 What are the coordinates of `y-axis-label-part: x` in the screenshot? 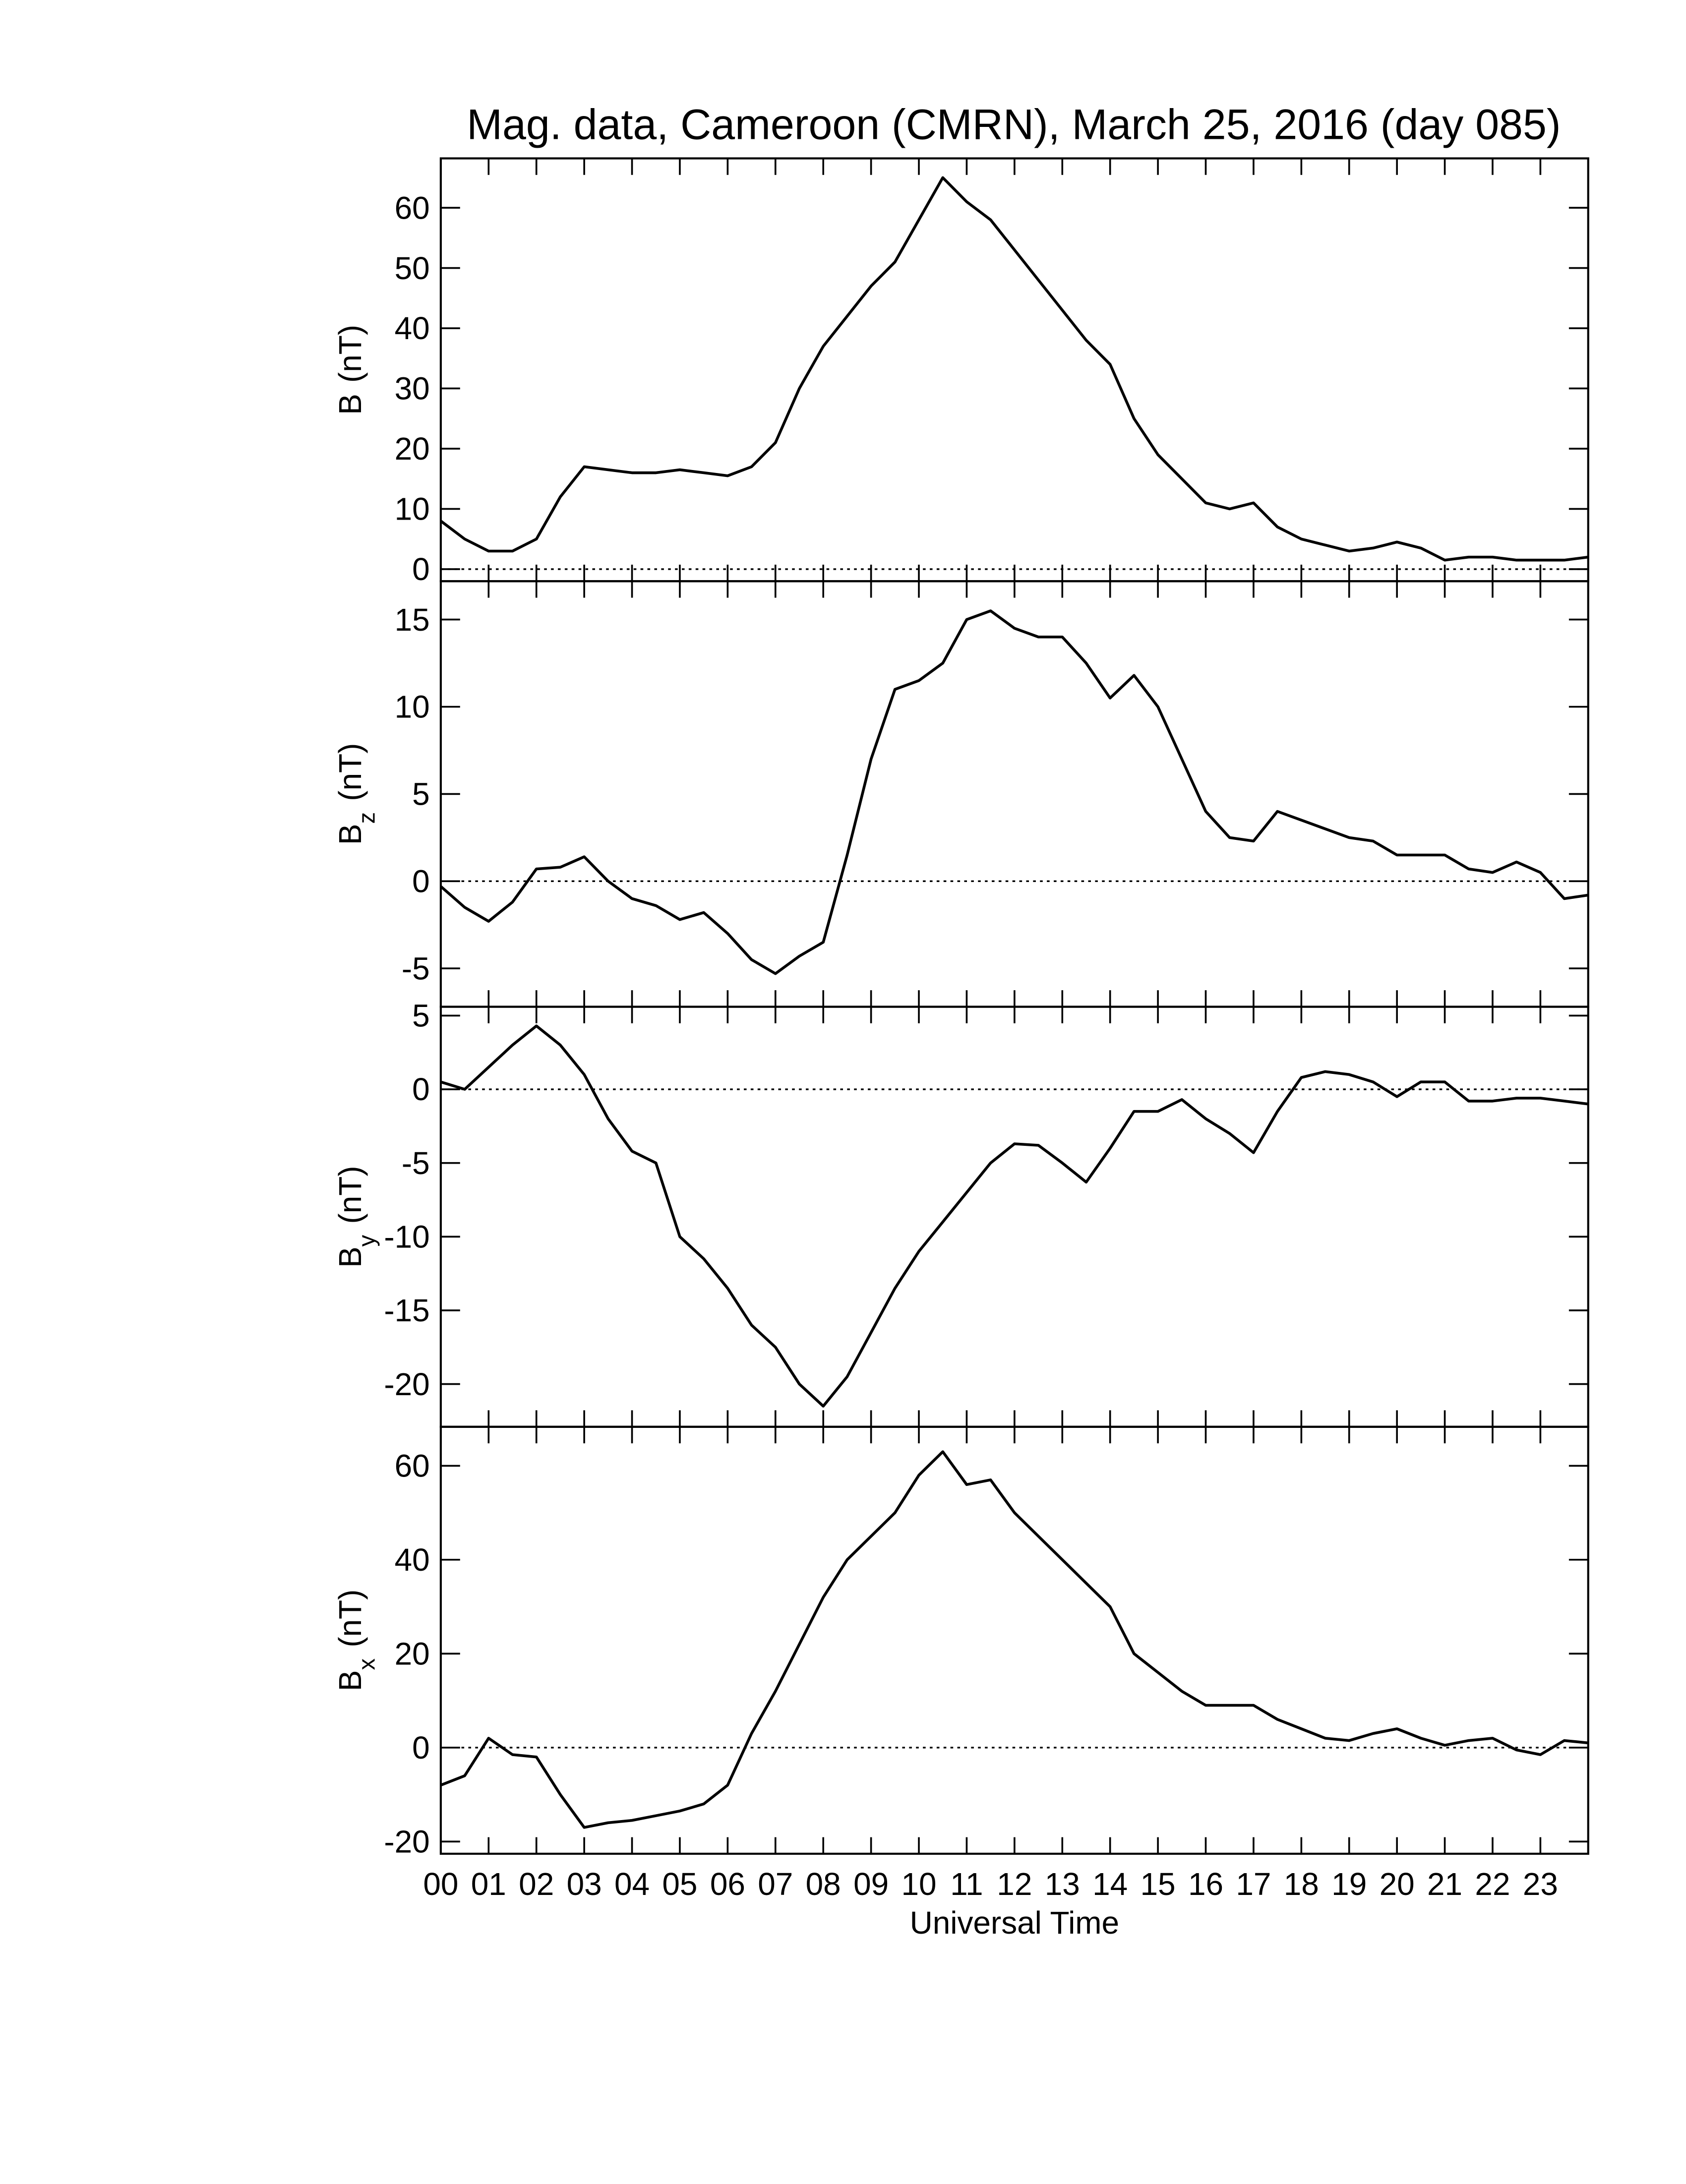 It's located at (367, 1664).